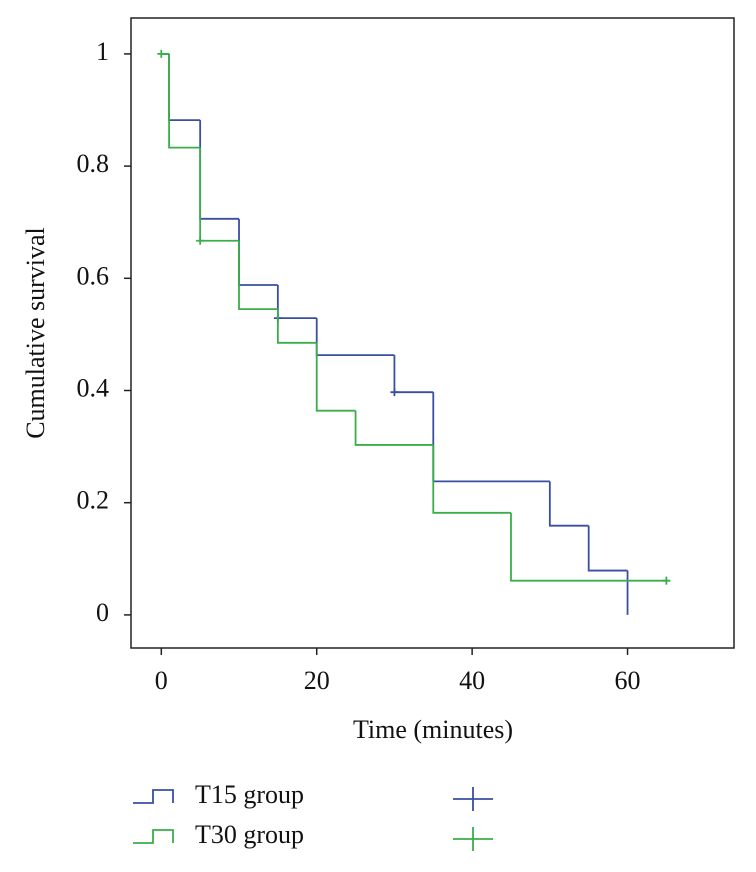 The width and height of the screenshot is (756, 872). I want to click on y-tick-label: 1, so click(102, 51).